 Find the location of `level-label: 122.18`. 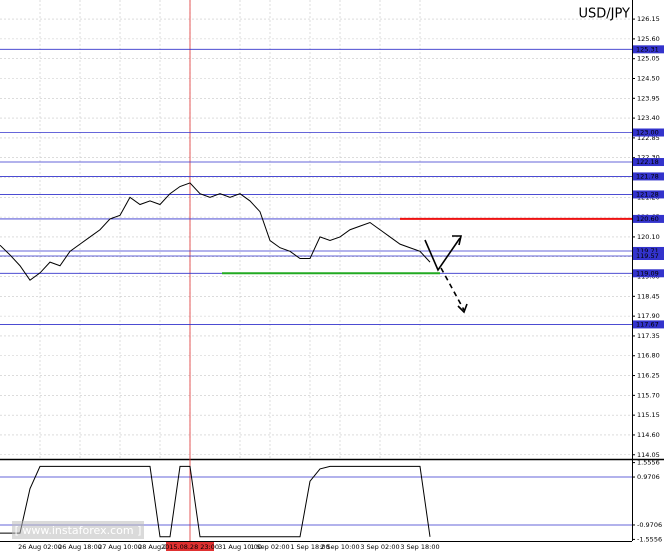

level-label: 122.18 is located at coordinates (647, 162).